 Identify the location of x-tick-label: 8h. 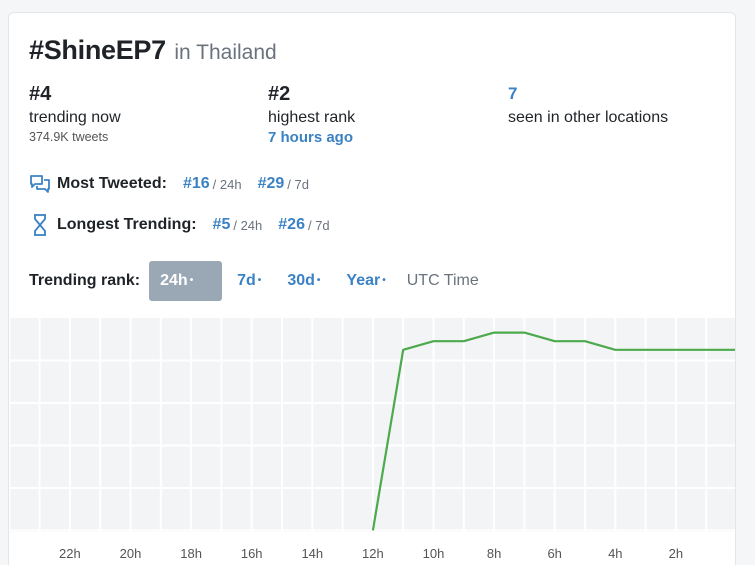
(494, 553).